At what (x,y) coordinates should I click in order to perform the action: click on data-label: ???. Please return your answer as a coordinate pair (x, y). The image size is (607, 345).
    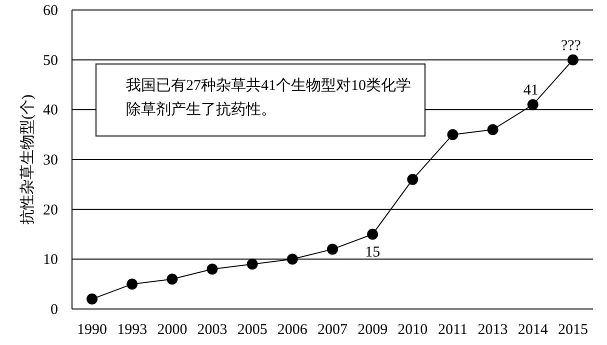
    Looking at the image, I should click on (571, 46).